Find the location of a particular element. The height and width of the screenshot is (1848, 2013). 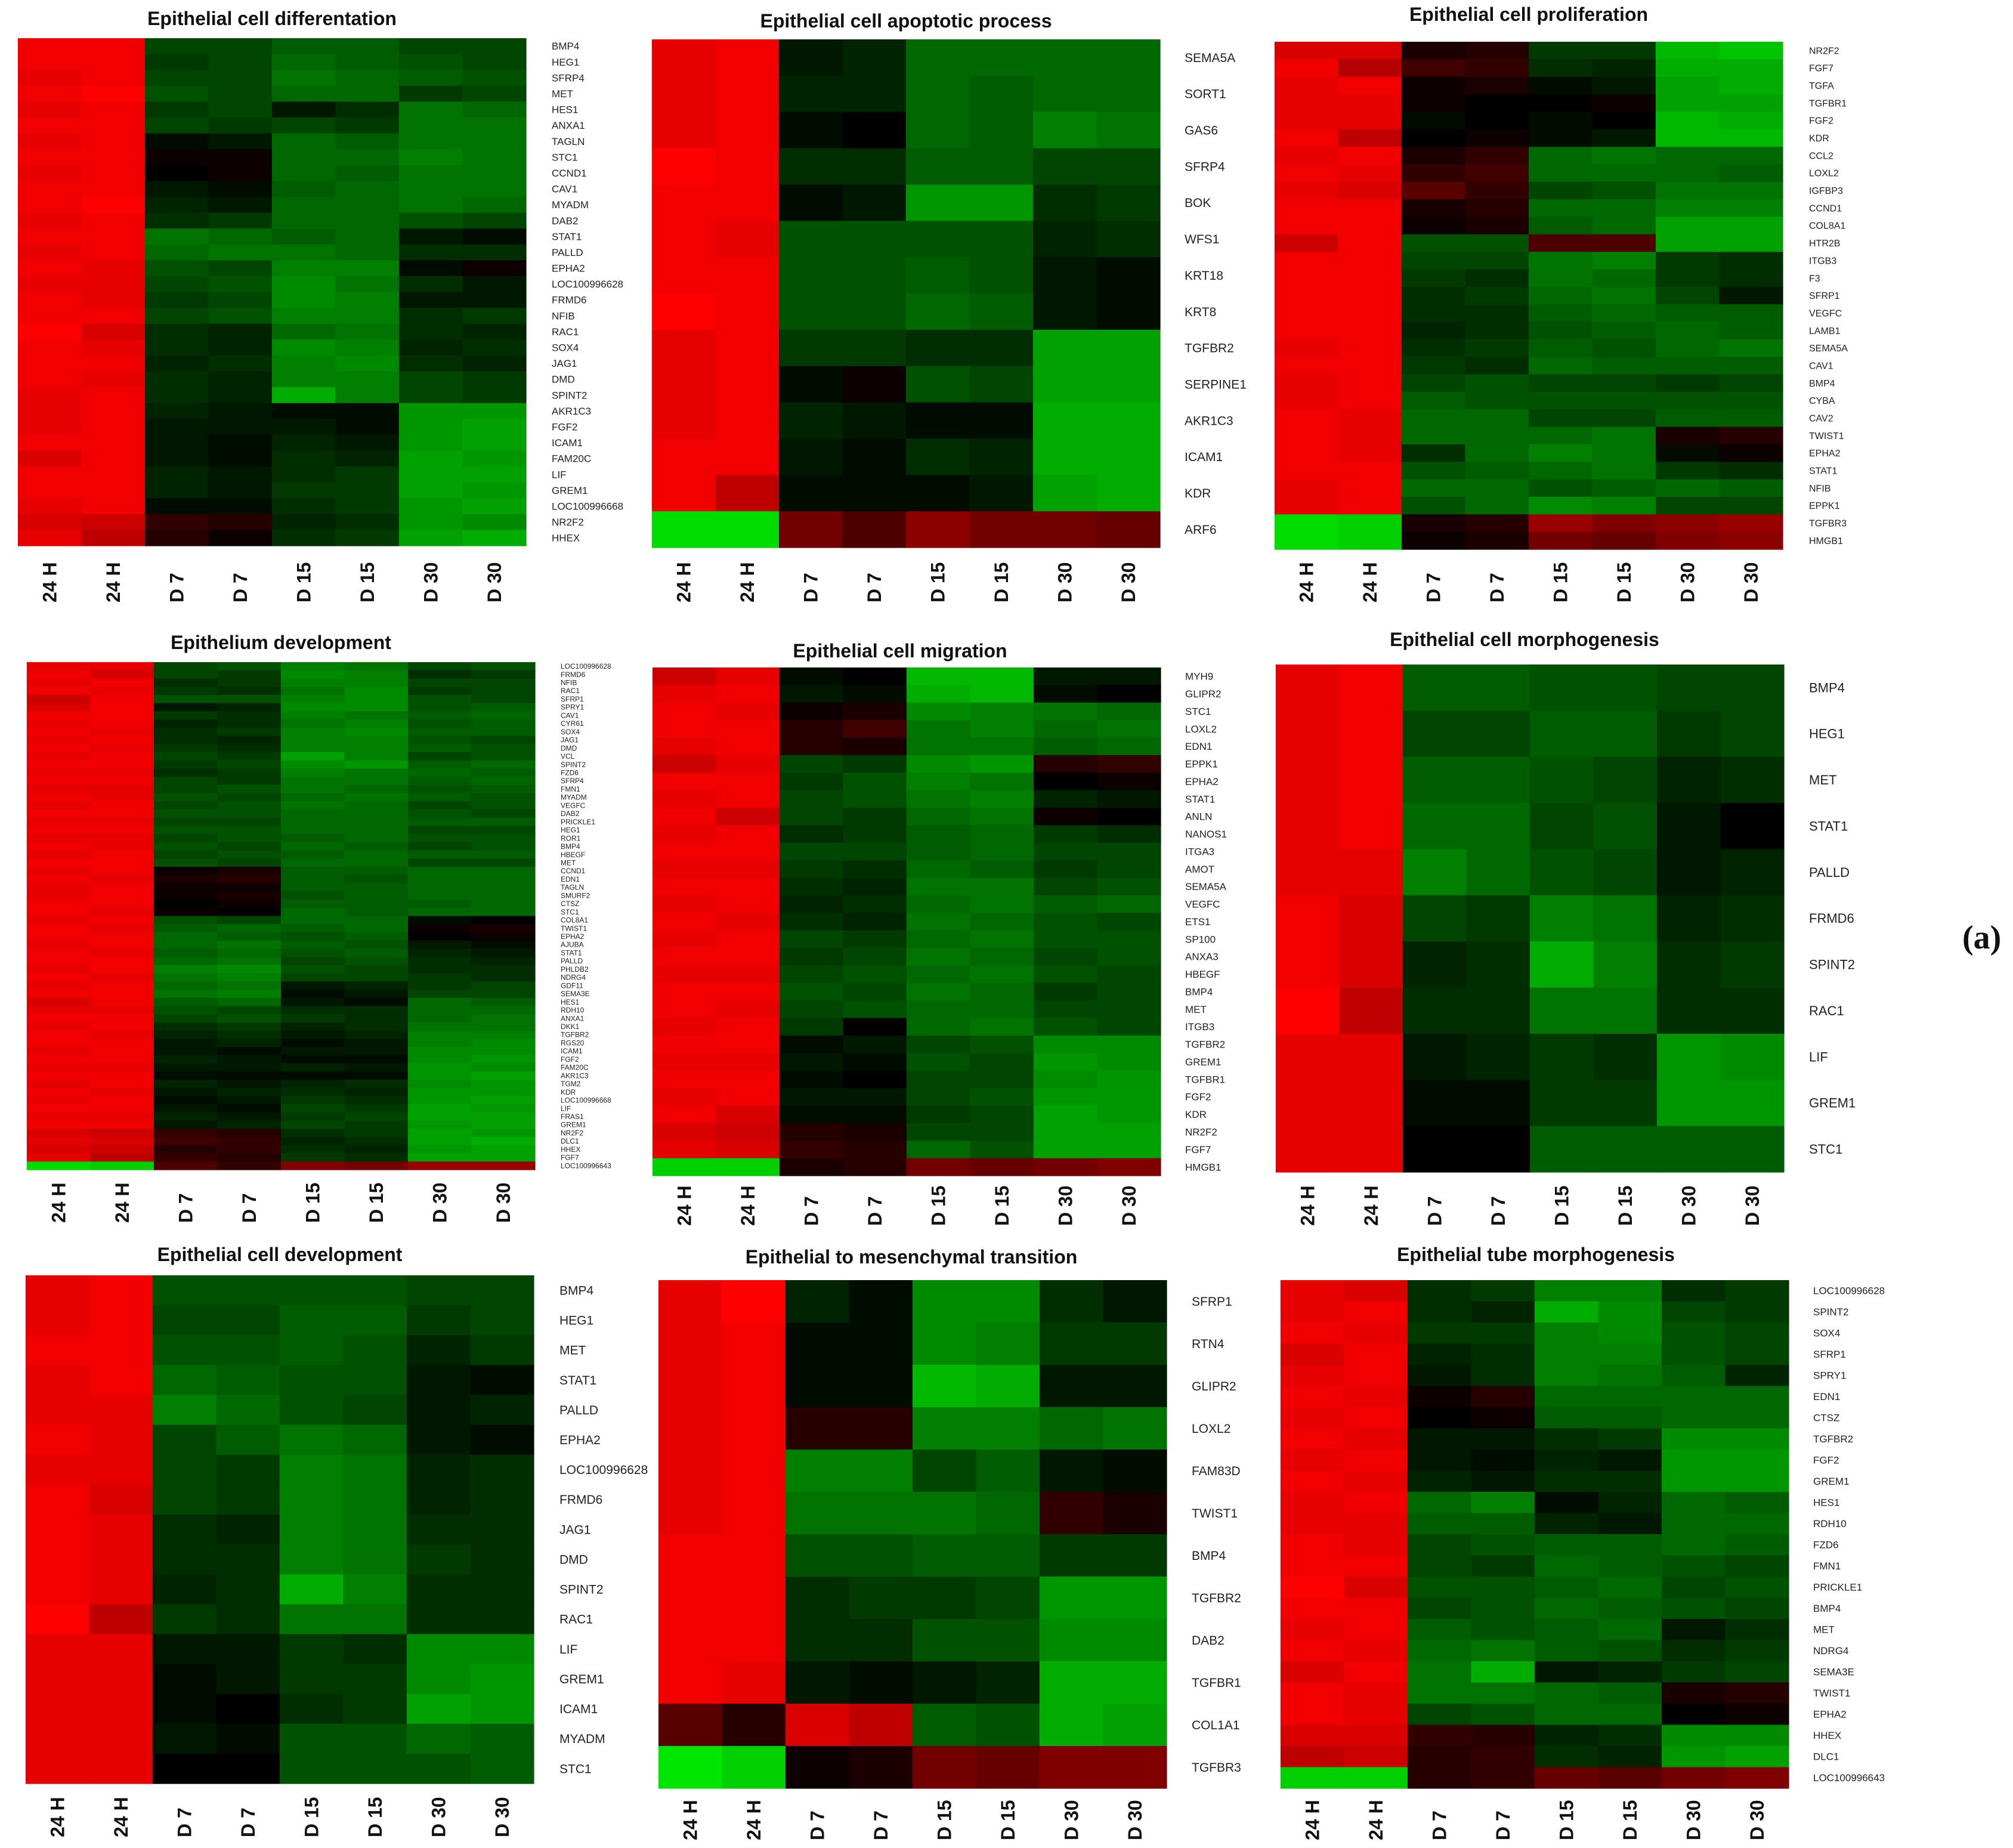

column-label: D 15 is located at coordinates (1002, 1205).